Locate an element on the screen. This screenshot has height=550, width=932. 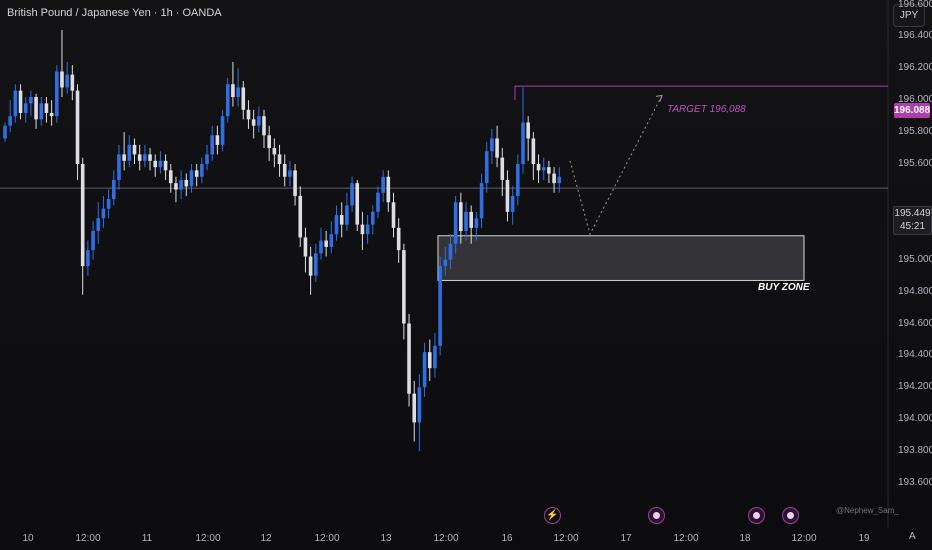
time-tick-label: 19 is located at coordinates (864, 538).